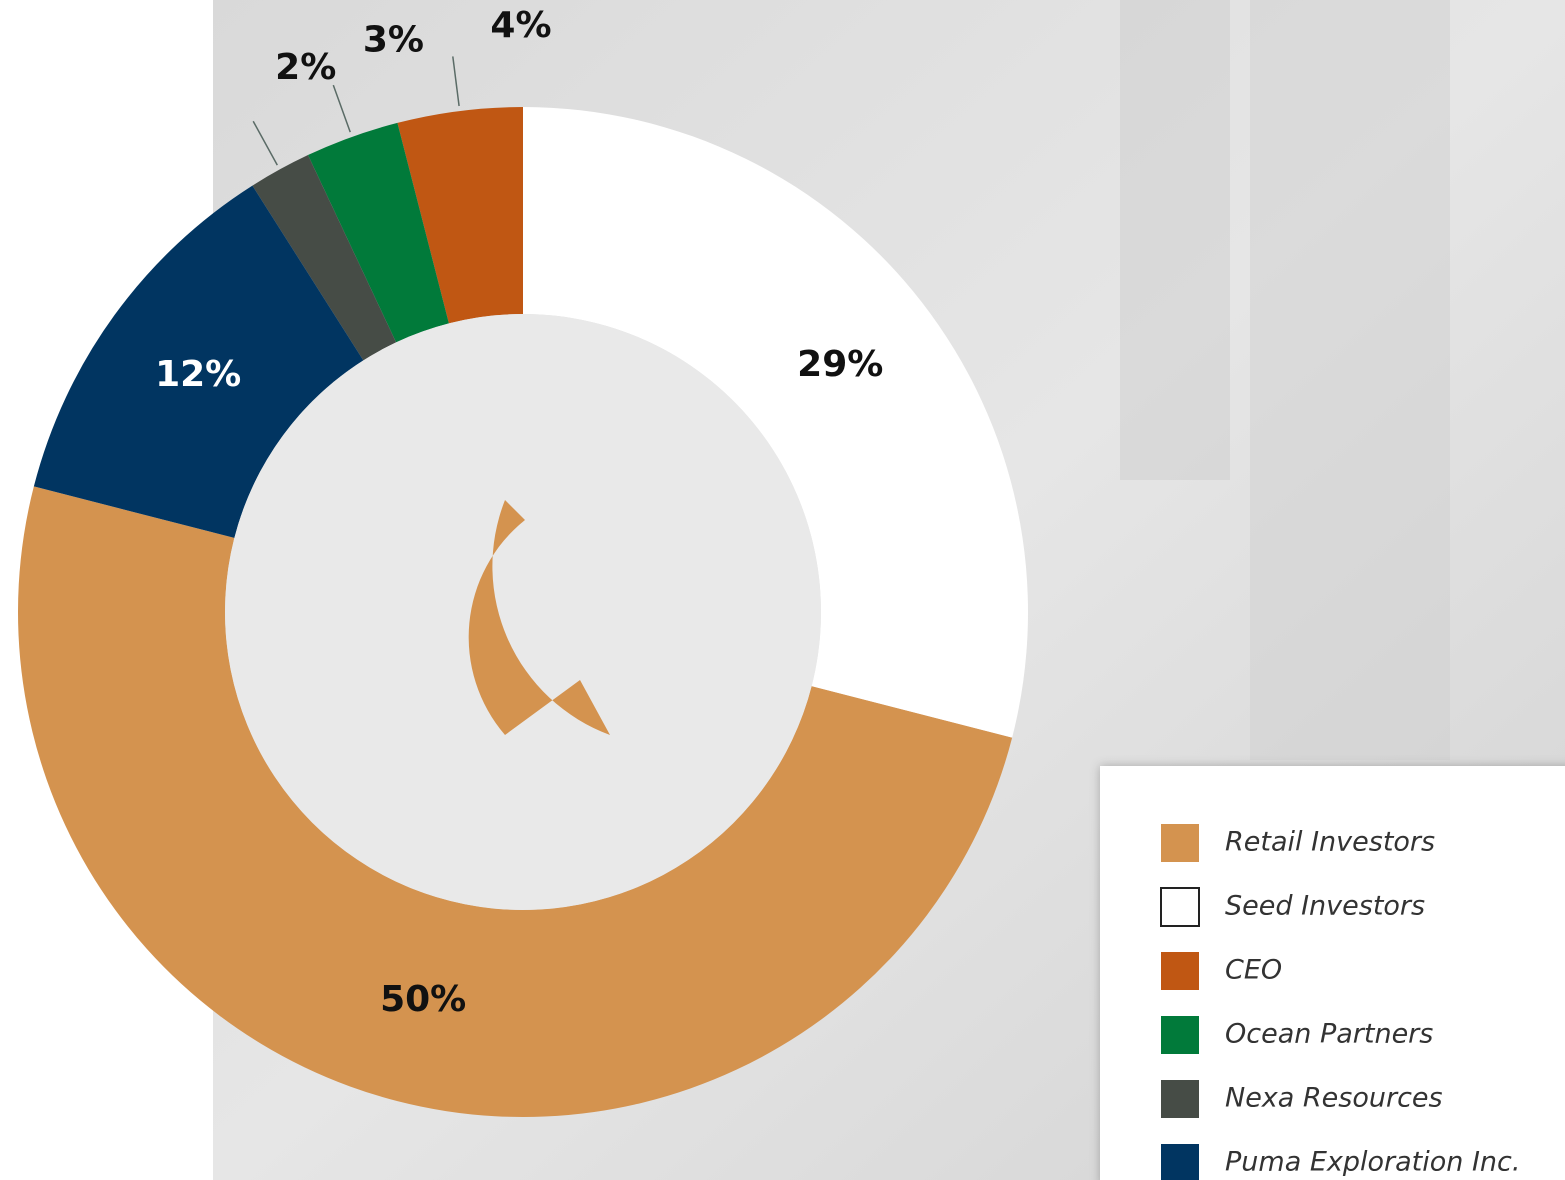 The image size is (1565, 1180). What do you see at coordinates (198, 374) in the screenshot?
I see `data-label: 12%` at bounding box center [198, 374].